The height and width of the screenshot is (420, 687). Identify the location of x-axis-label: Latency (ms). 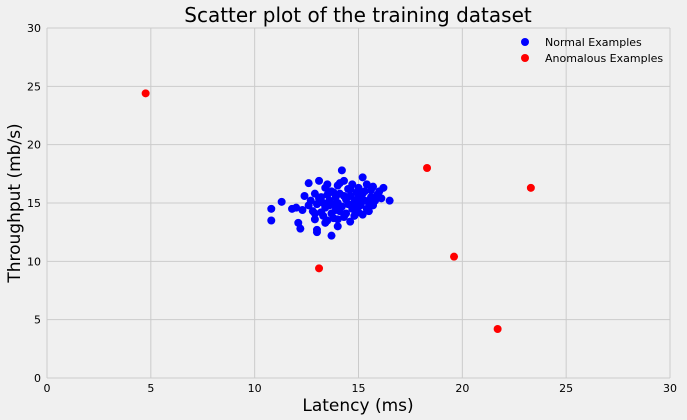
(357, 406).